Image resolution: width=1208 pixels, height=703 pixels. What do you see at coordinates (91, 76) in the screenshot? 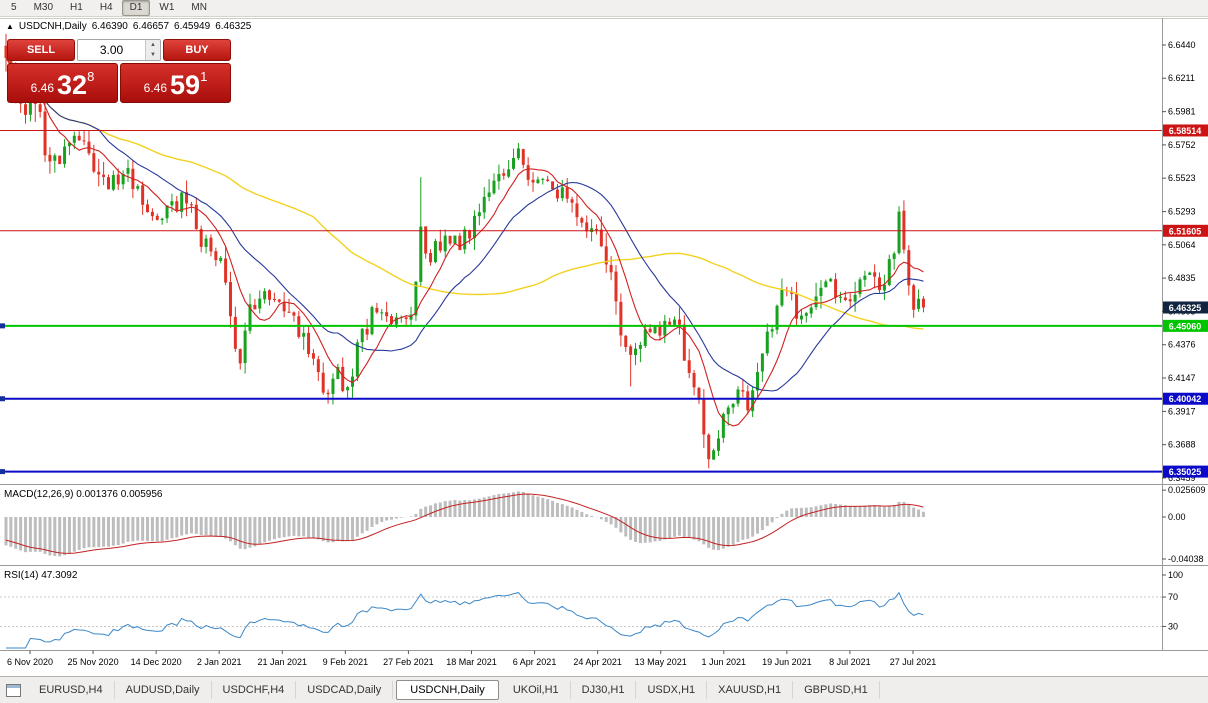
I see `sell-price-point: 8` at bounding box center [91, 76].